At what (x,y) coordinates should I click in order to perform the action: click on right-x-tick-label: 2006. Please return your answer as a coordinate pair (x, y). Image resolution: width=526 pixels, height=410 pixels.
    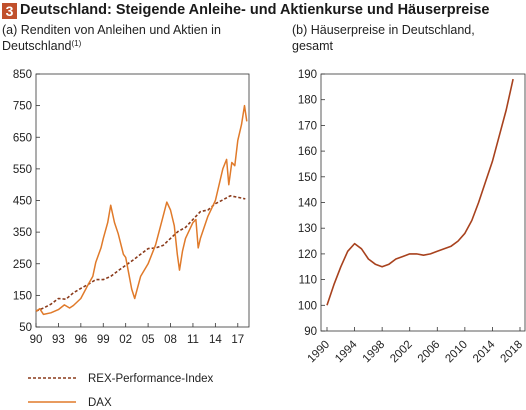
    Looking at the image, I should click on (429, 352).